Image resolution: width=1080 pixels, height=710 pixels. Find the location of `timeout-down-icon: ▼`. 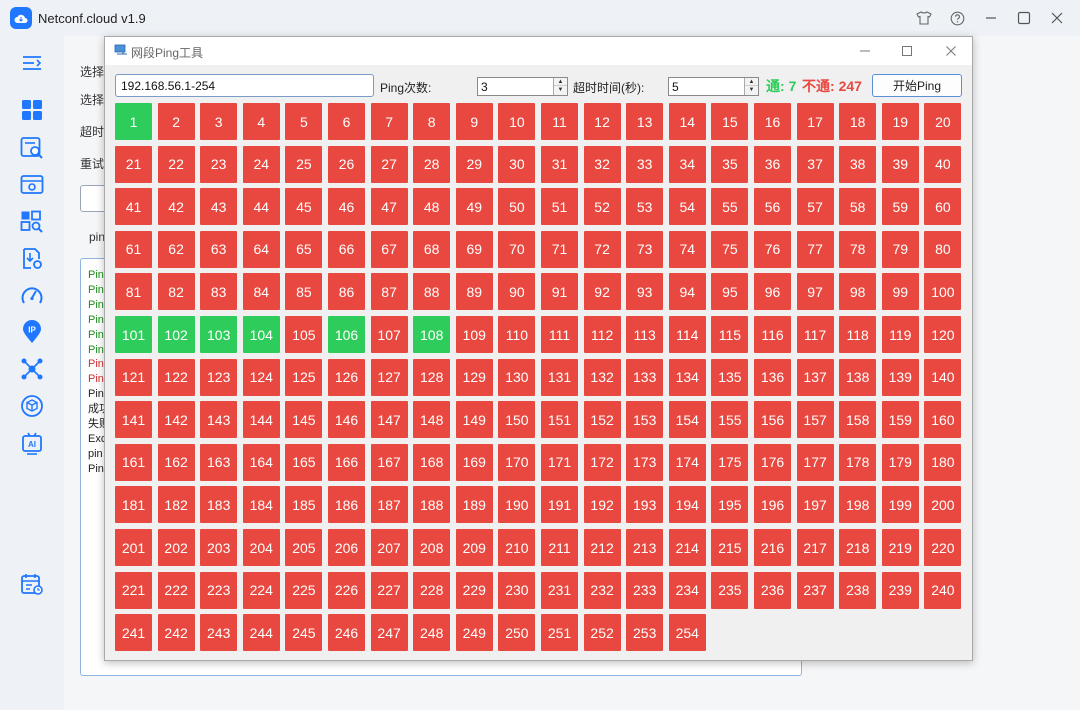

timeout-down-icon: ▼ is located at coordinates (751, 90).